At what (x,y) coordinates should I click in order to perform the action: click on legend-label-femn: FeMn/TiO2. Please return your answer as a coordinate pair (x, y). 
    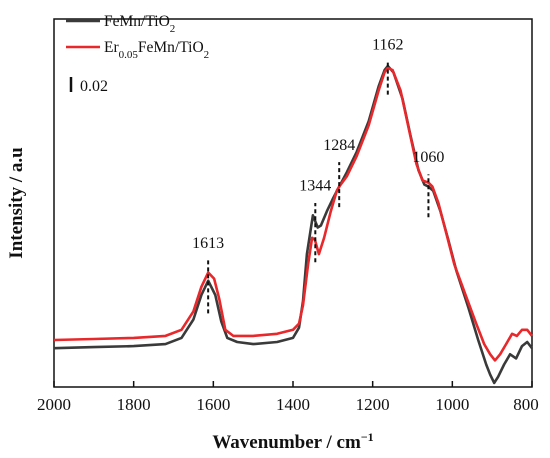
    Looking at the image, I should click on (139, 24).